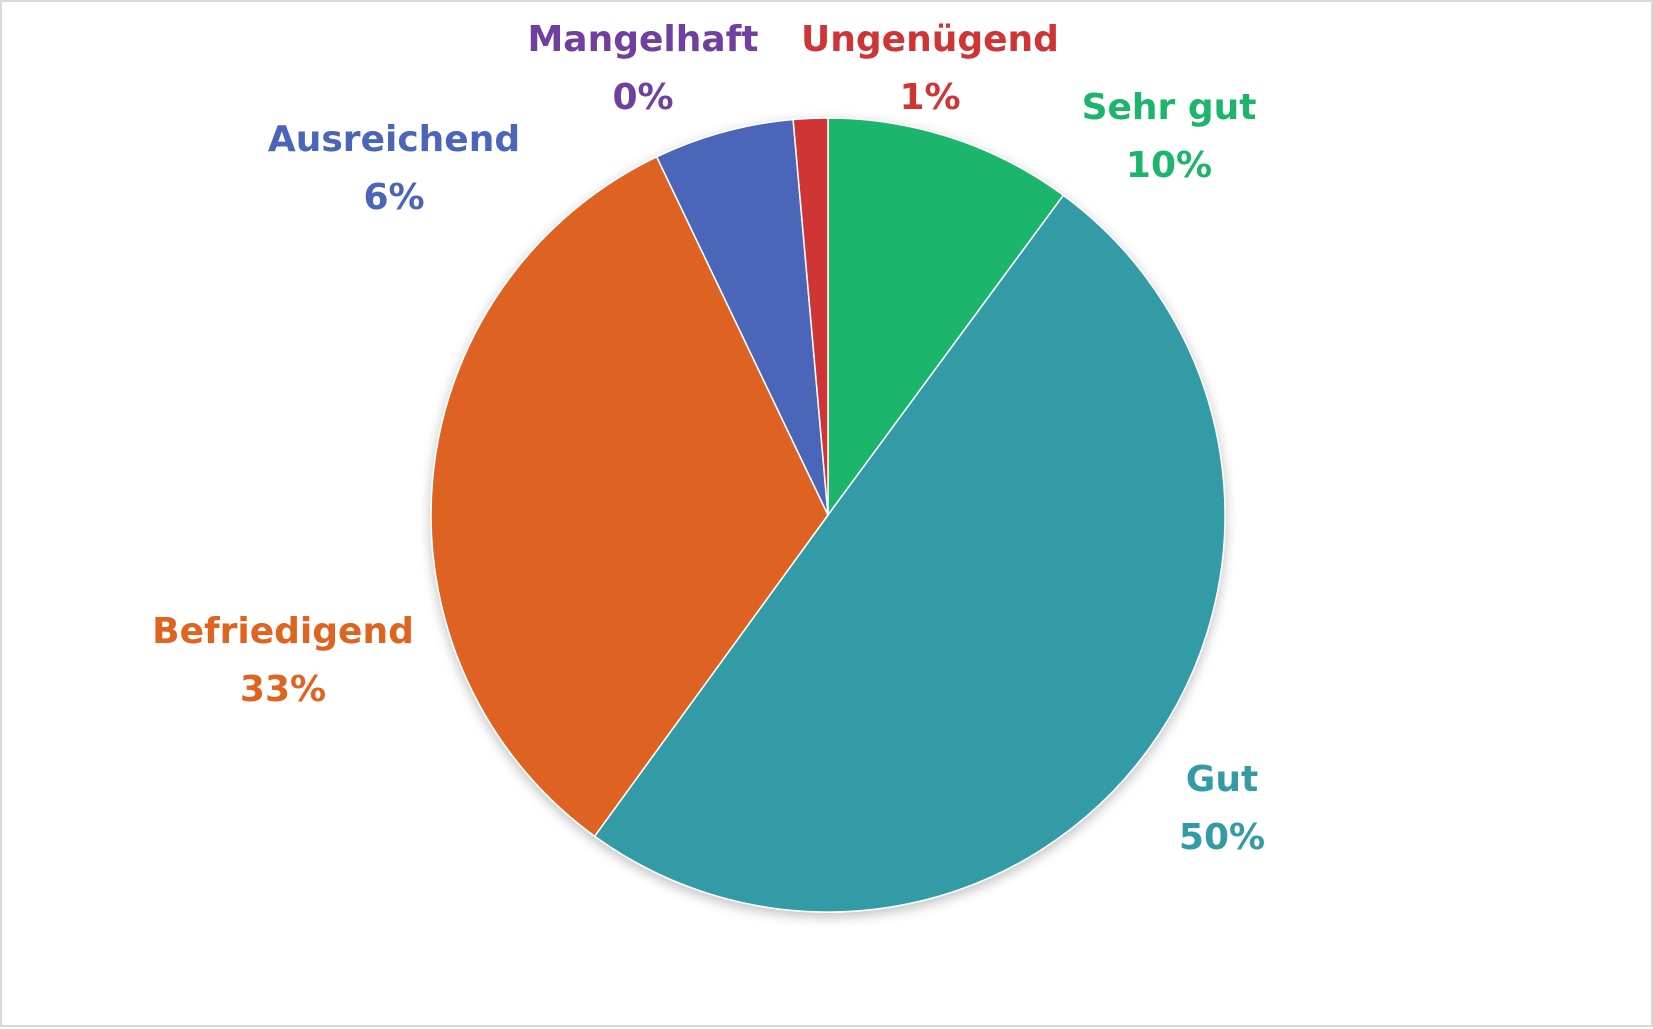 Image resolution: width=1653 pixels, height=1029 pixels. What do you see at coordinates (642, 39) in the screenshot?
I see `data-label-name-mangelhaft: Mangelhaft` at bounding box center [642, 39].